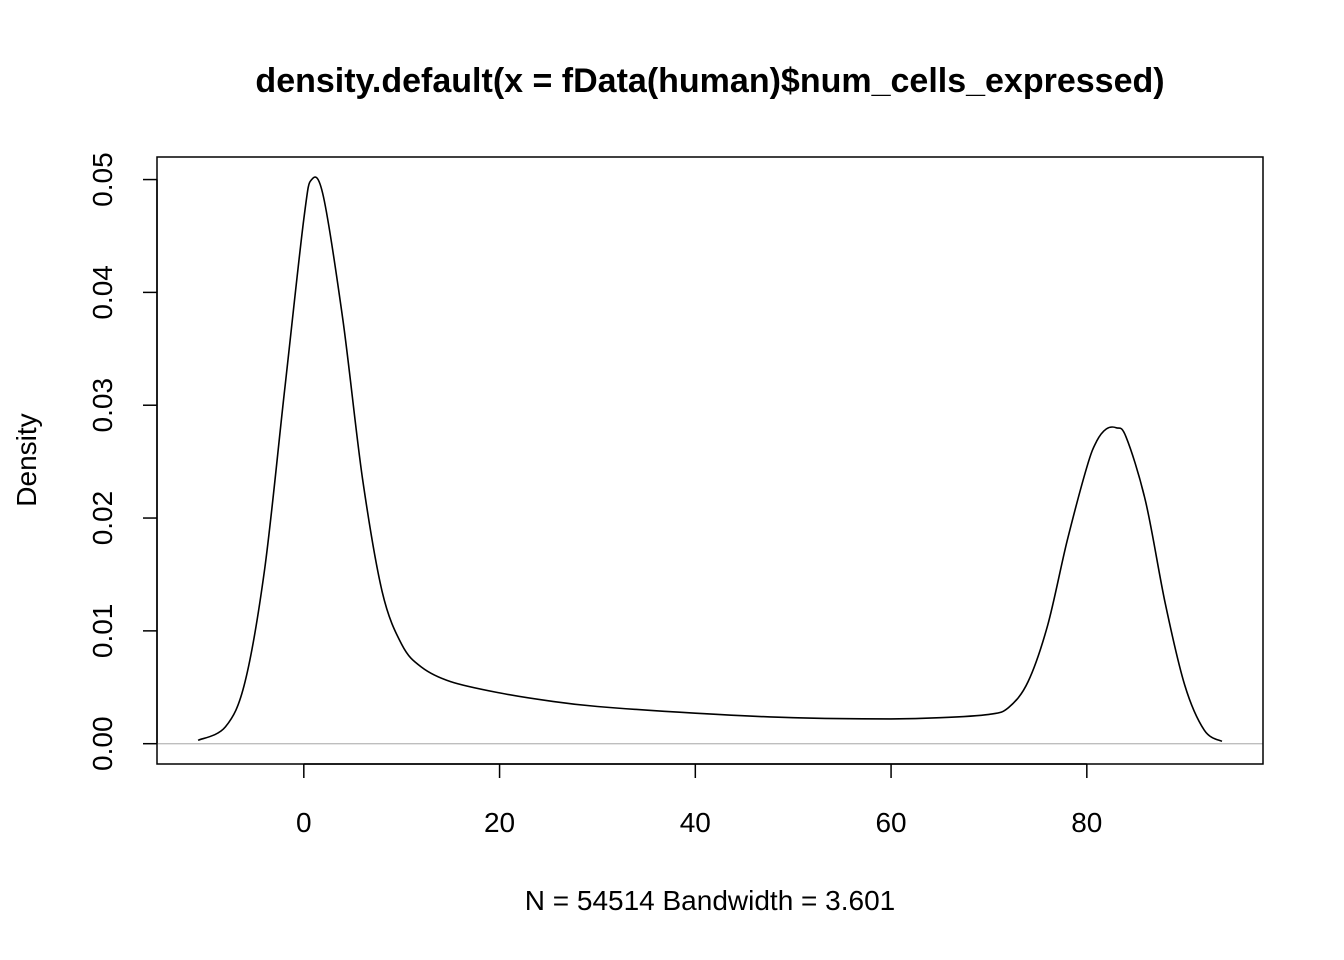  What do you see at coordinates (26, 459) in the screenshot?
I see `y-axis-label: Density` at bounding box center [26, 459].